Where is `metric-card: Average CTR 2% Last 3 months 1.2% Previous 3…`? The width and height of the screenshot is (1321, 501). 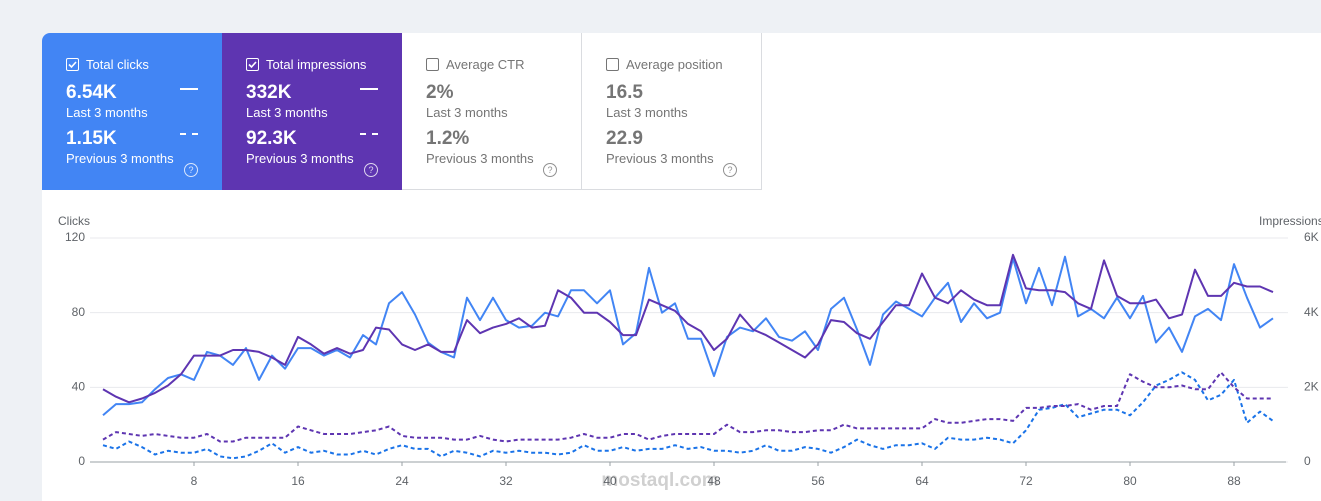
metric-card: Average CTR 2% Last 3 months 1.2% Previous 3… is located at coordinates (492, 111).